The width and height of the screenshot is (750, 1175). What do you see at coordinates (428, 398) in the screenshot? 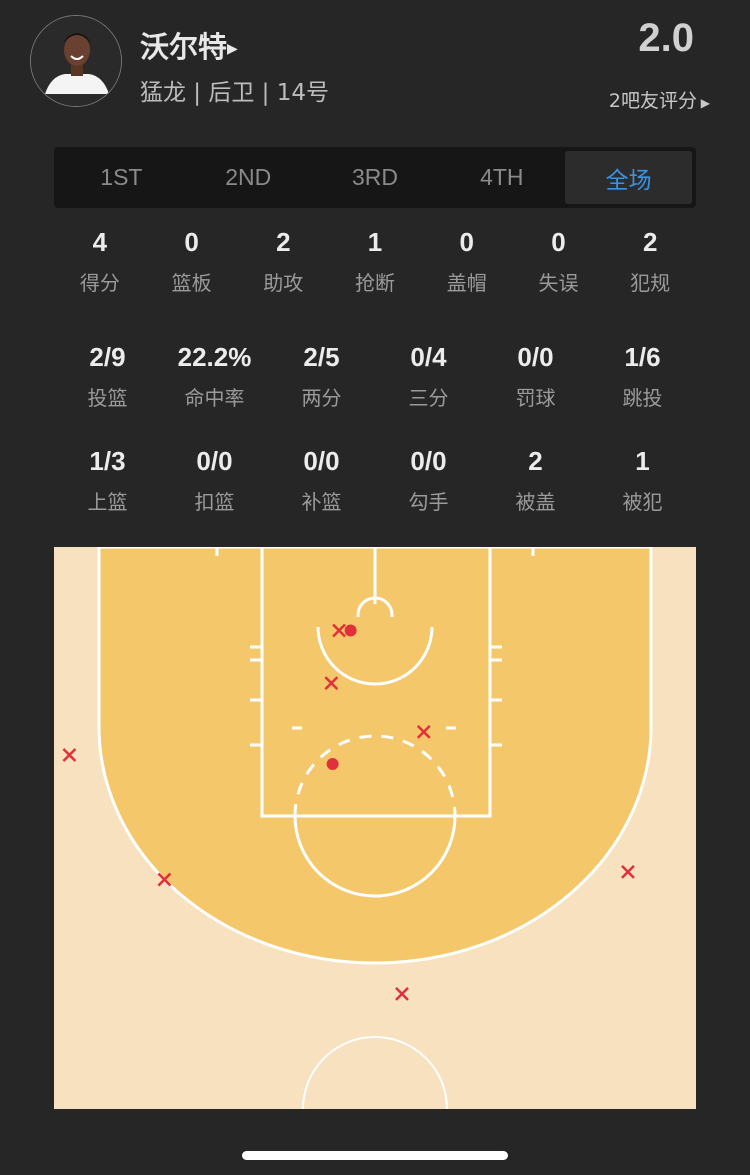
I see `stat-label: 三分` at bounding box center [428, 398].